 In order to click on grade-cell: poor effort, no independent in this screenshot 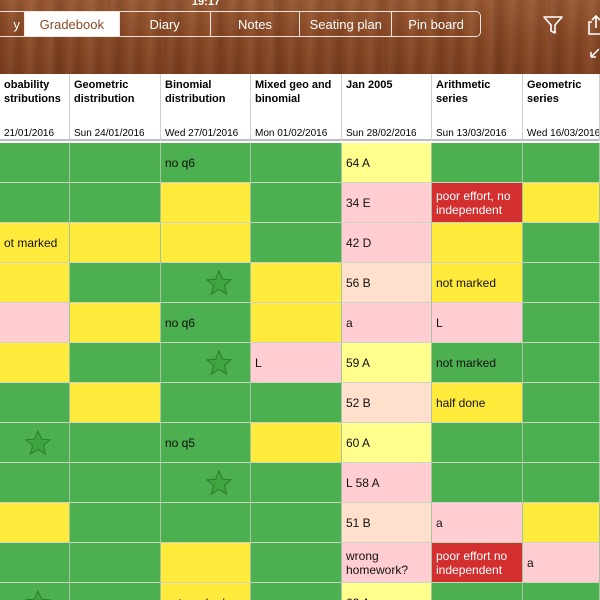, I will do `click(477, 203)`.